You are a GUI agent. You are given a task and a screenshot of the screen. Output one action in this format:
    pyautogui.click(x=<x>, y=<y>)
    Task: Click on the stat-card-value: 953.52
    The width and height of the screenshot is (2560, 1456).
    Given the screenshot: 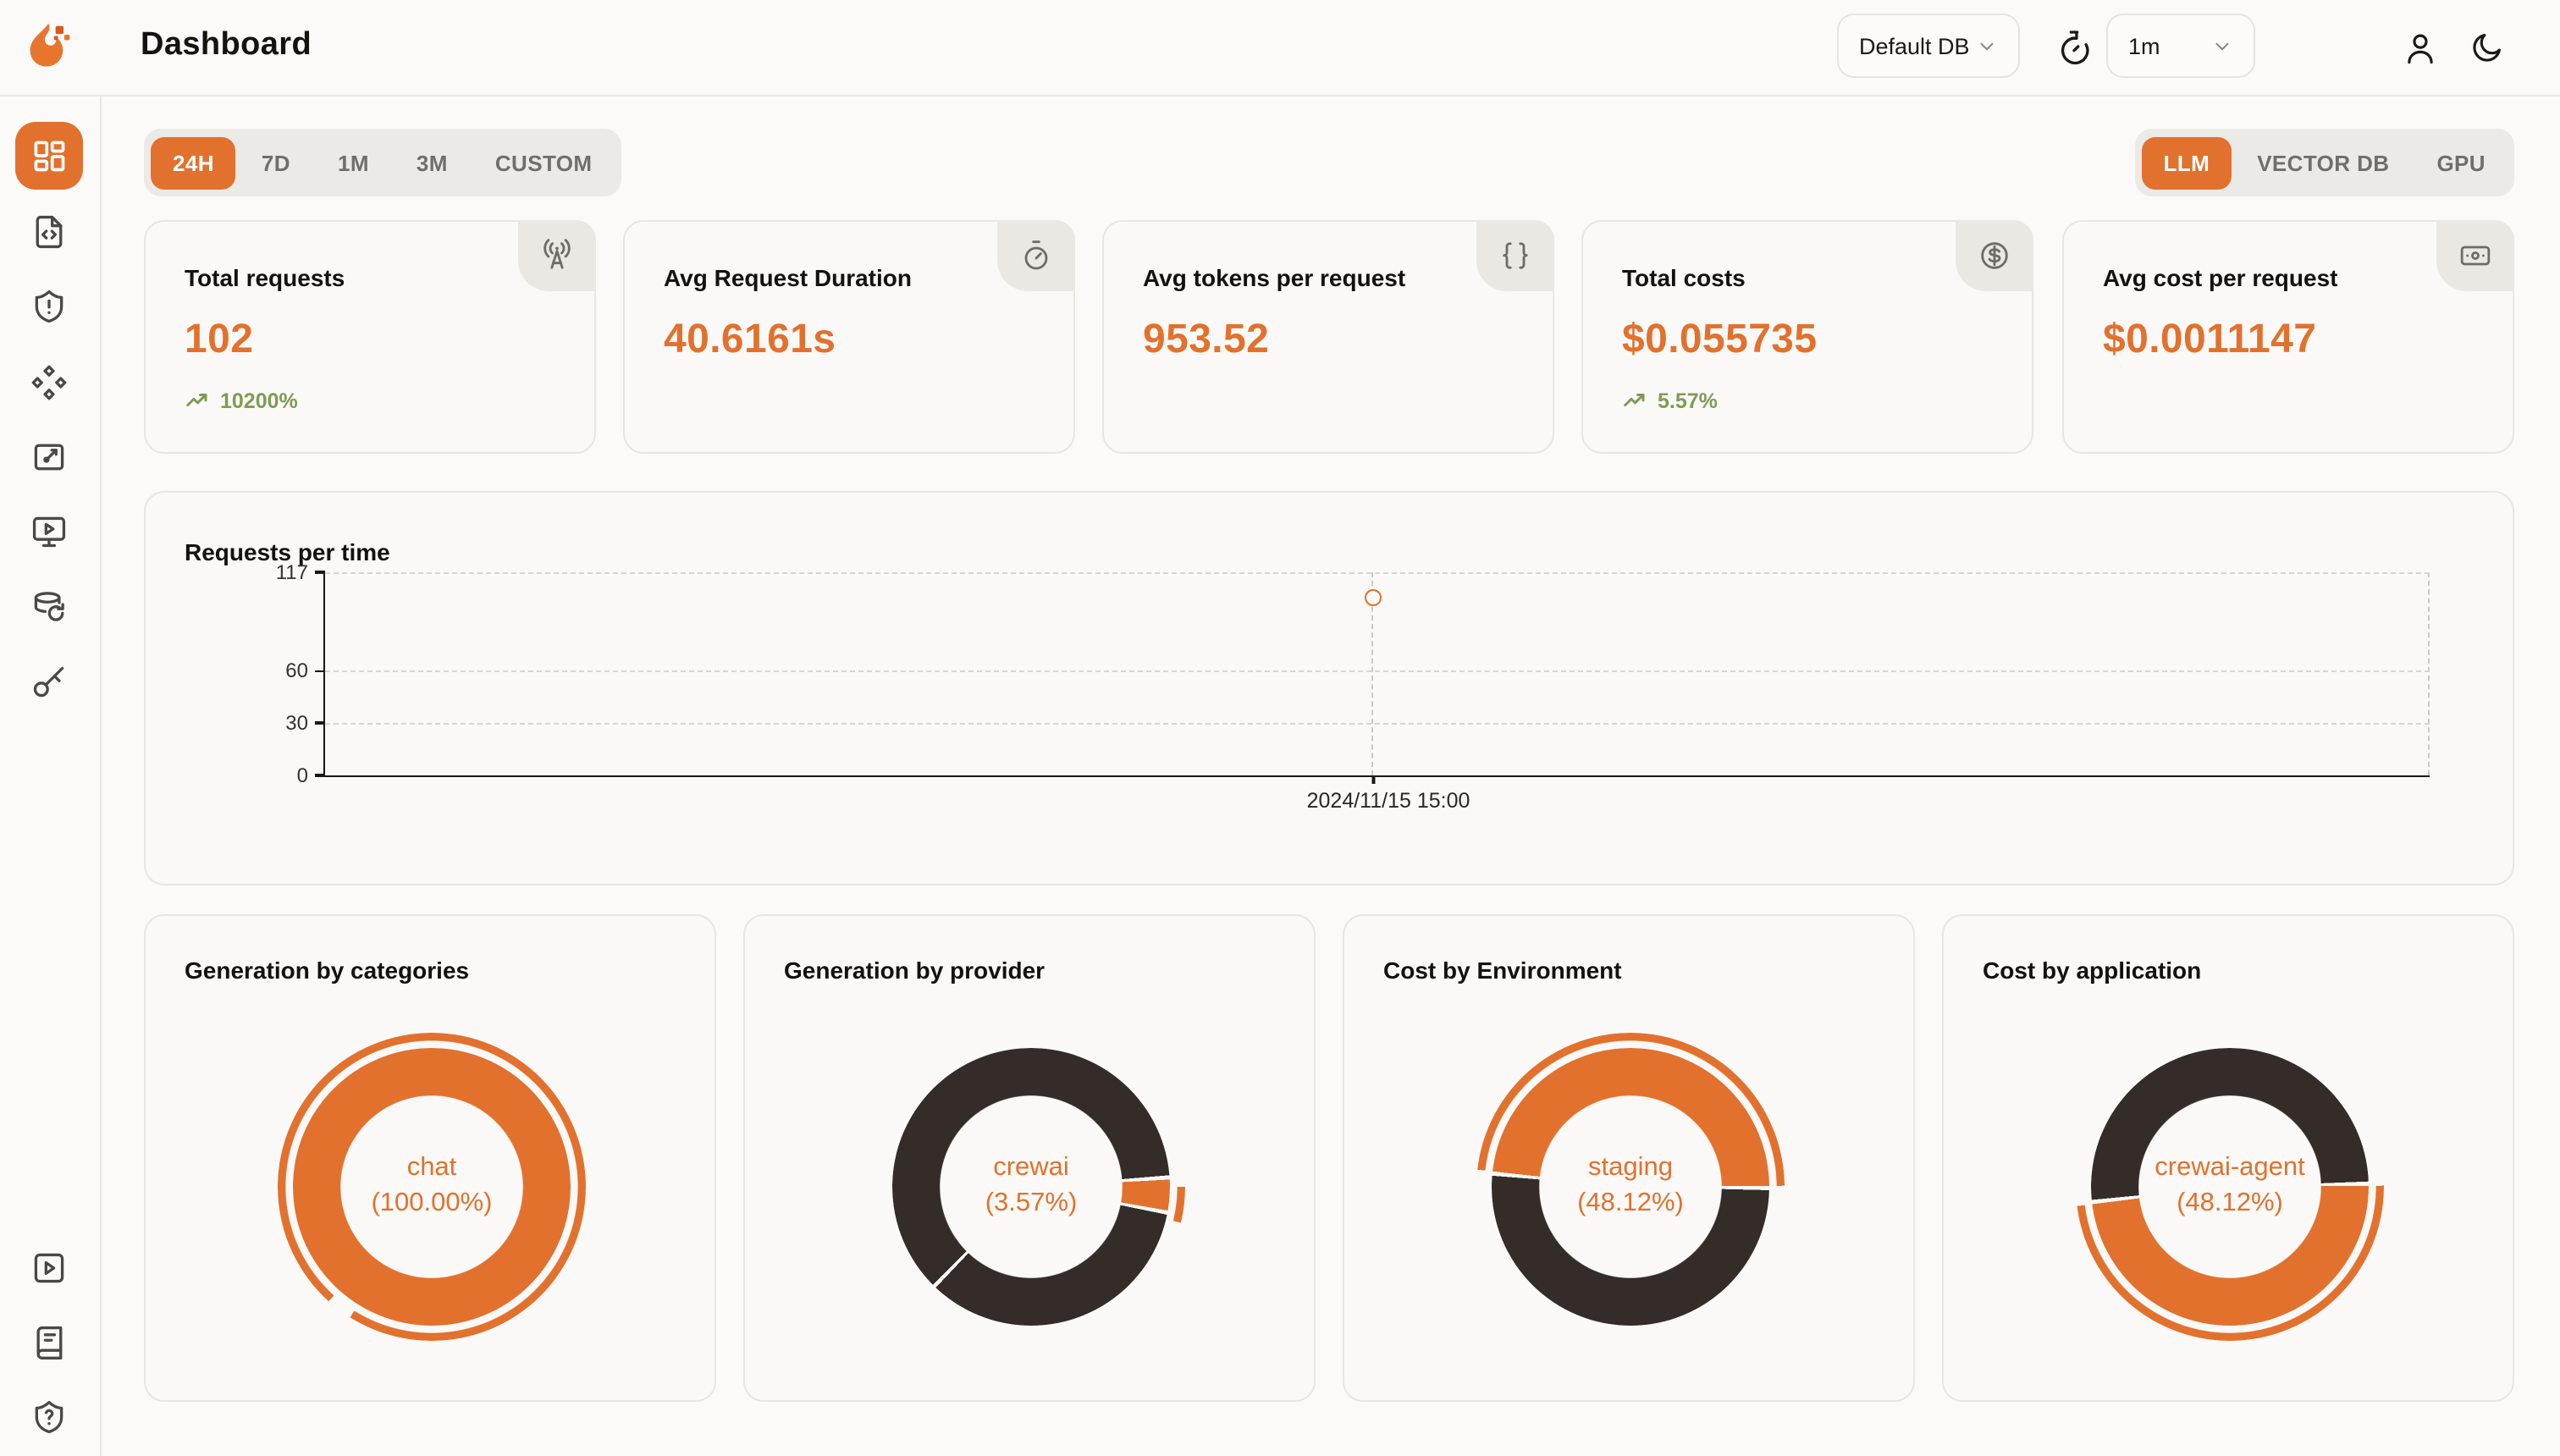 What is the action you would take?
    pyautogui.click(x=1206, y=339)
    